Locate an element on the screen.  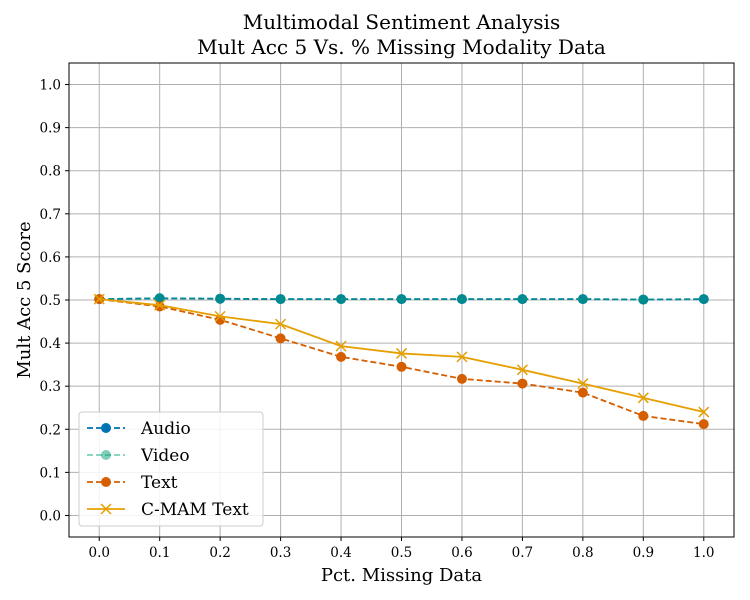
legend-label: C-MAM Text is located at coordinates (195, 510).